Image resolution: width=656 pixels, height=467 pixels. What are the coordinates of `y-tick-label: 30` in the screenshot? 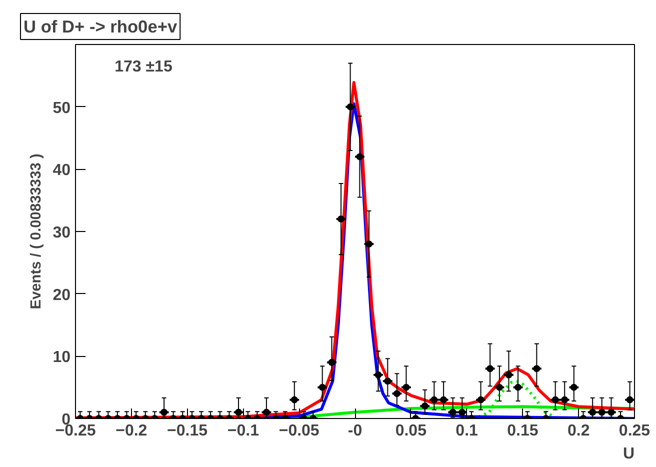 It's located at (61, 233).